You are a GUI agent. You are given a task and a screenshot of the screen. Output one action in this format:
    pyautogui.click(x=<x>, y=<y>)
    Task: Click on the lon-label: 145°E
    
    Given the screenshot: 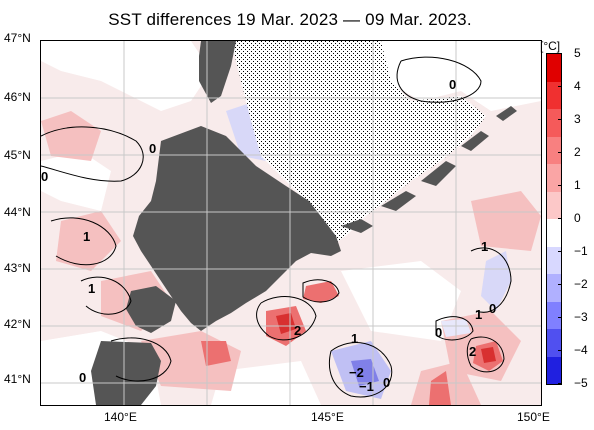 What is the action you would take?
    pyautogui.click(x=327, y=417)
    